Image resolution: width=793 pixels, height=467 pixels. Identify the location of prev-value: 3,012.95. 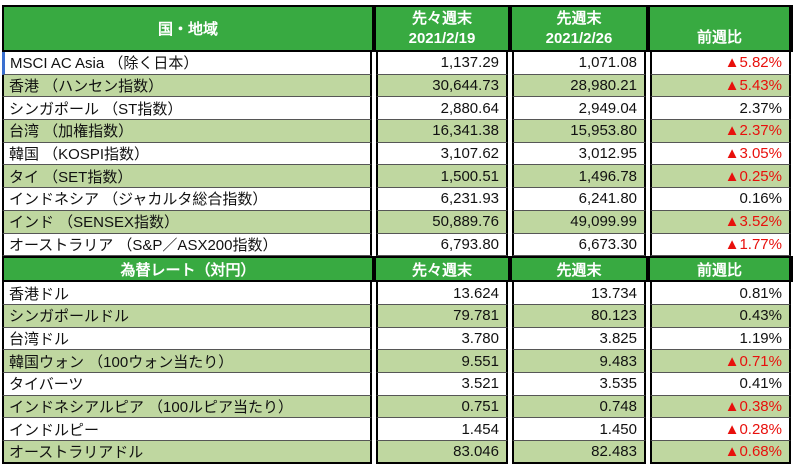
(607, 154).